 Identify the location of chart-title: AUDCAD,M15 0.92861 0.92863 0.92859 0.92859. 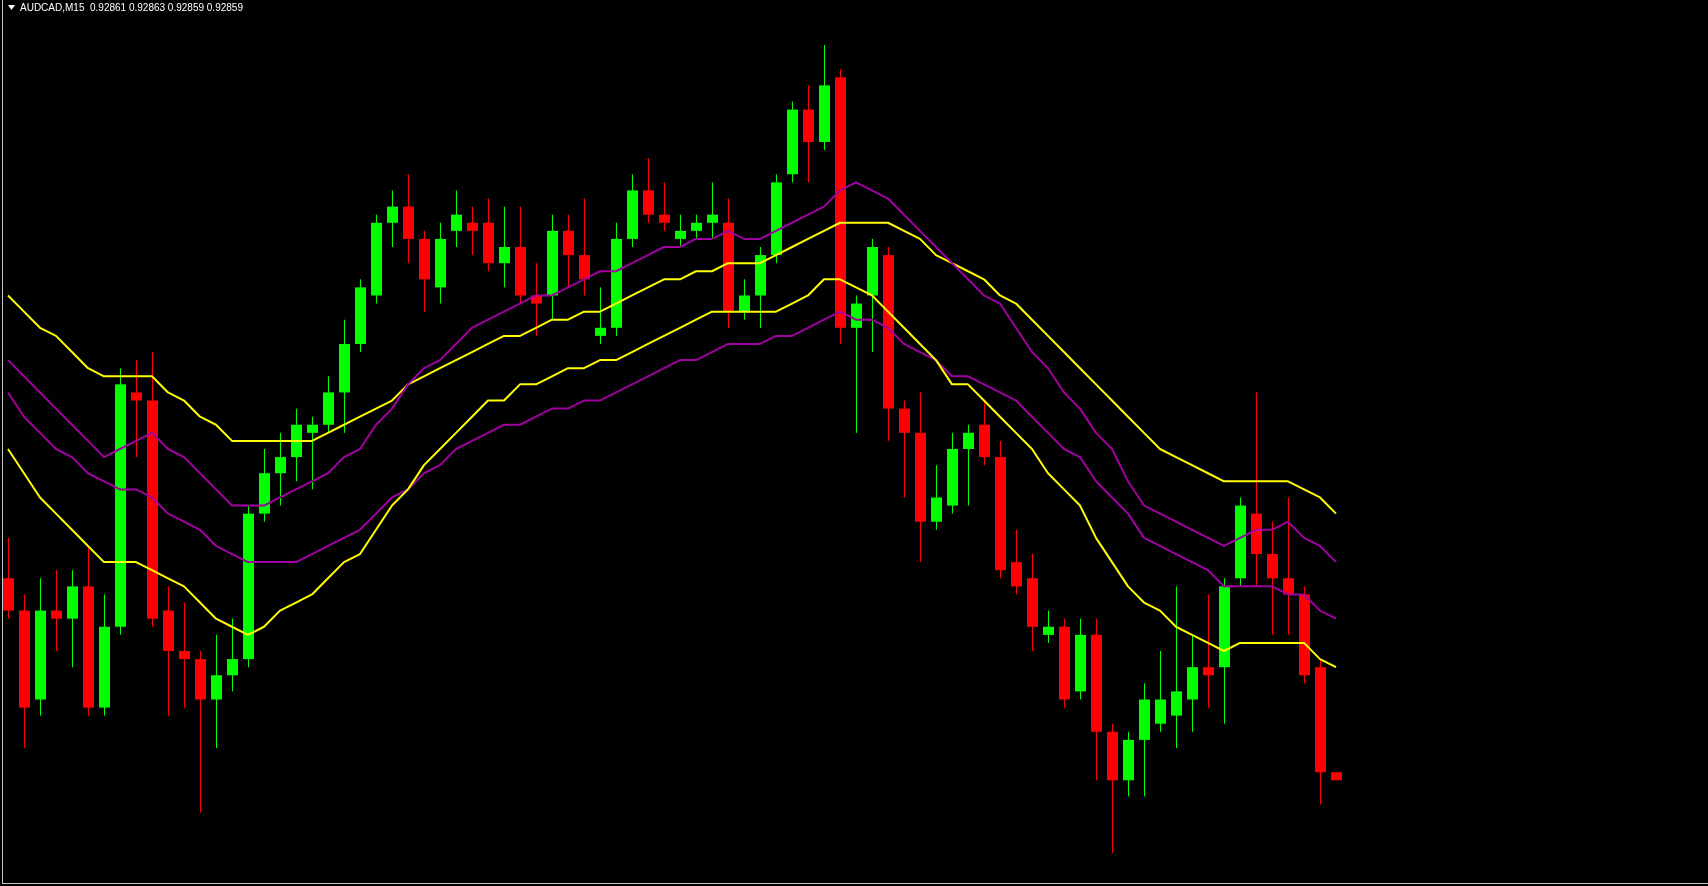
(131, 7).